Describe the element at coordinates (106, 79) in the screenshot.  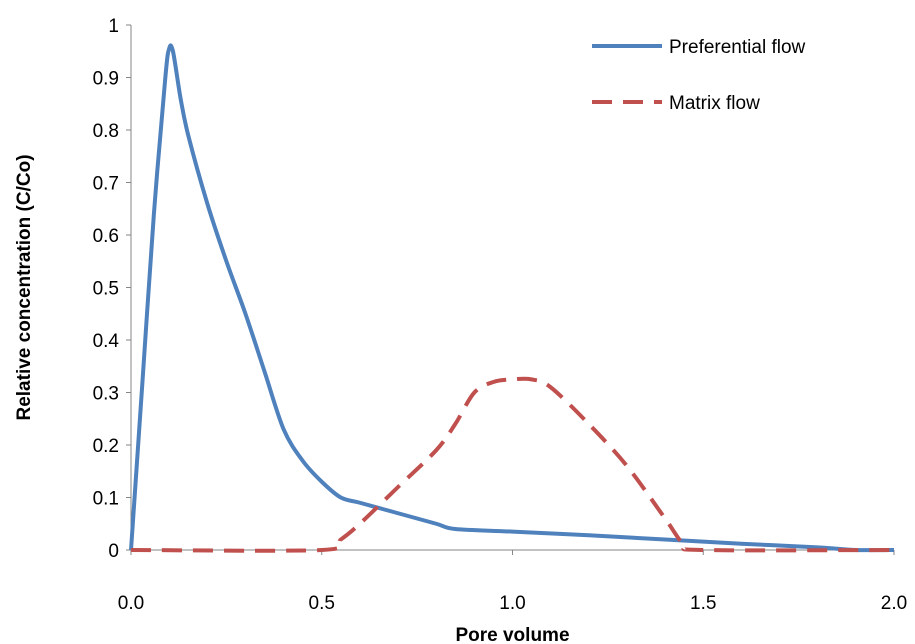
I see `y-tick-label: 0.9` at that location.